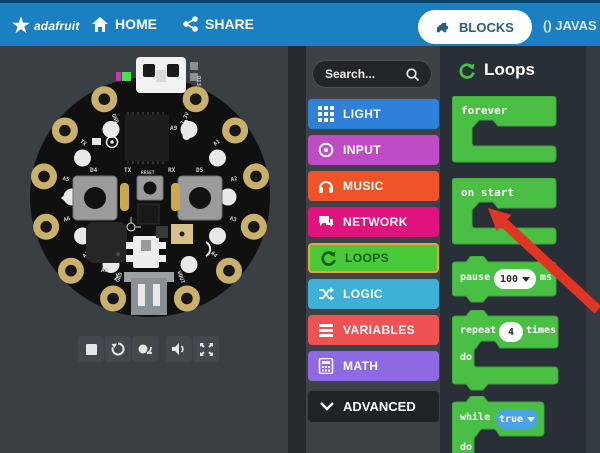 This screenshot has height=453, width=600. Describe the element at coordinates (149, 293) in the screenshot. I see `battery-connector` at that location.